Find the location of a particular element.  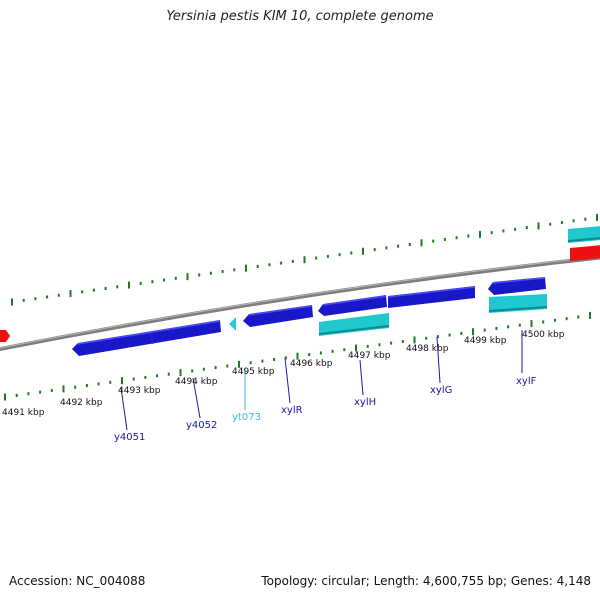

tick-label-8: 4499 kbp is located at coordinates (485, 341).